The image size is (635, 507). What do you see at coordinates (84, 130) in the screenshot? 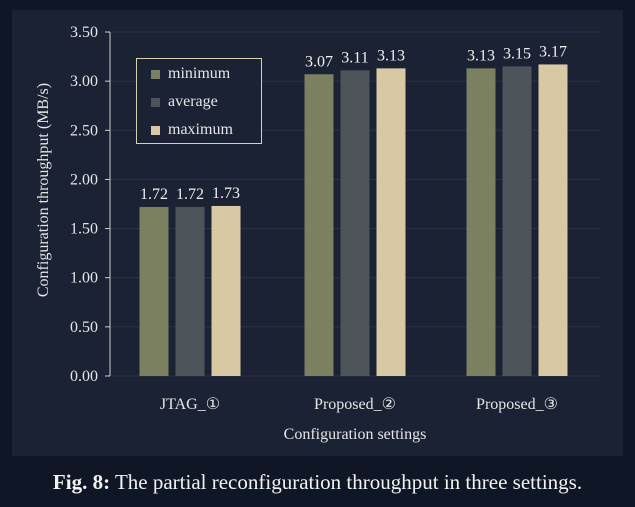
I see `y-tick-label-5: 2.50` at bounding box center [84, 130].